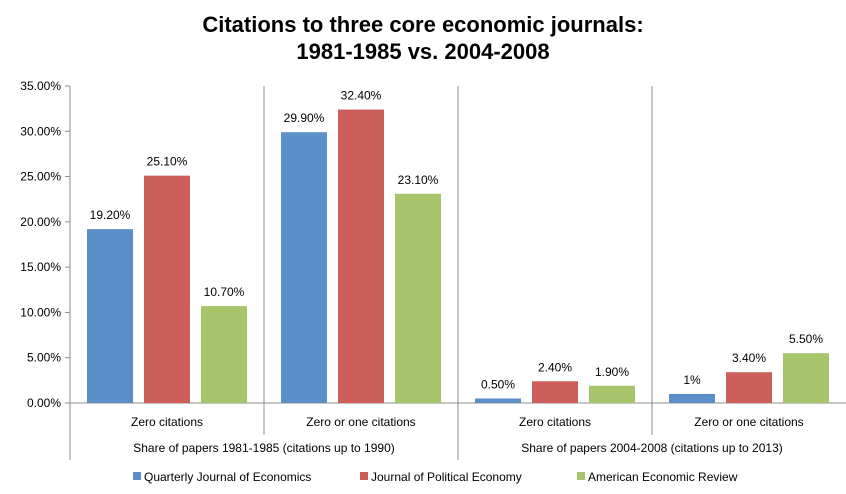 This screenshot has height=494, width=846. I want to click on y-tick-label: 30.00%, so click(40, 131).